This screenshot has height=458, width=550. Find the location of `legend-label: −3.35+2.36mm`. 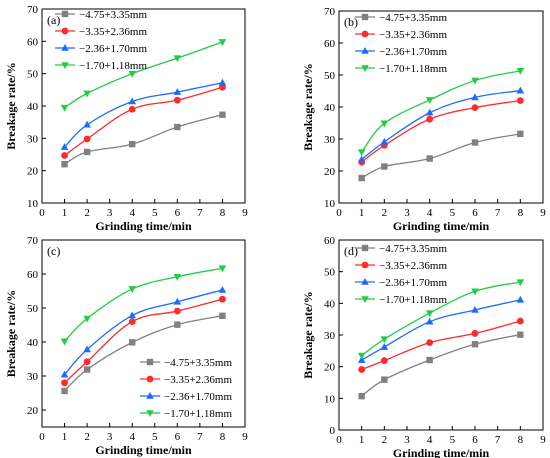

legend-label: −3.35+2.36mm is located at coordinates (413, 35).